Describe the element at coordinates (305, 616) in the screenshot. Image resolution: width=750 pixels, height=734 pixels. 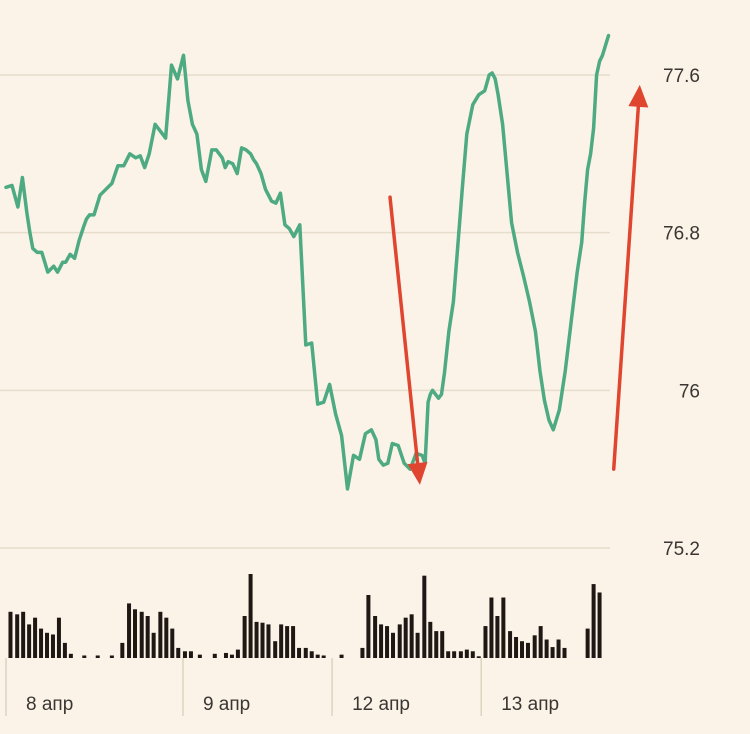
I see `volume-bars` at that location.